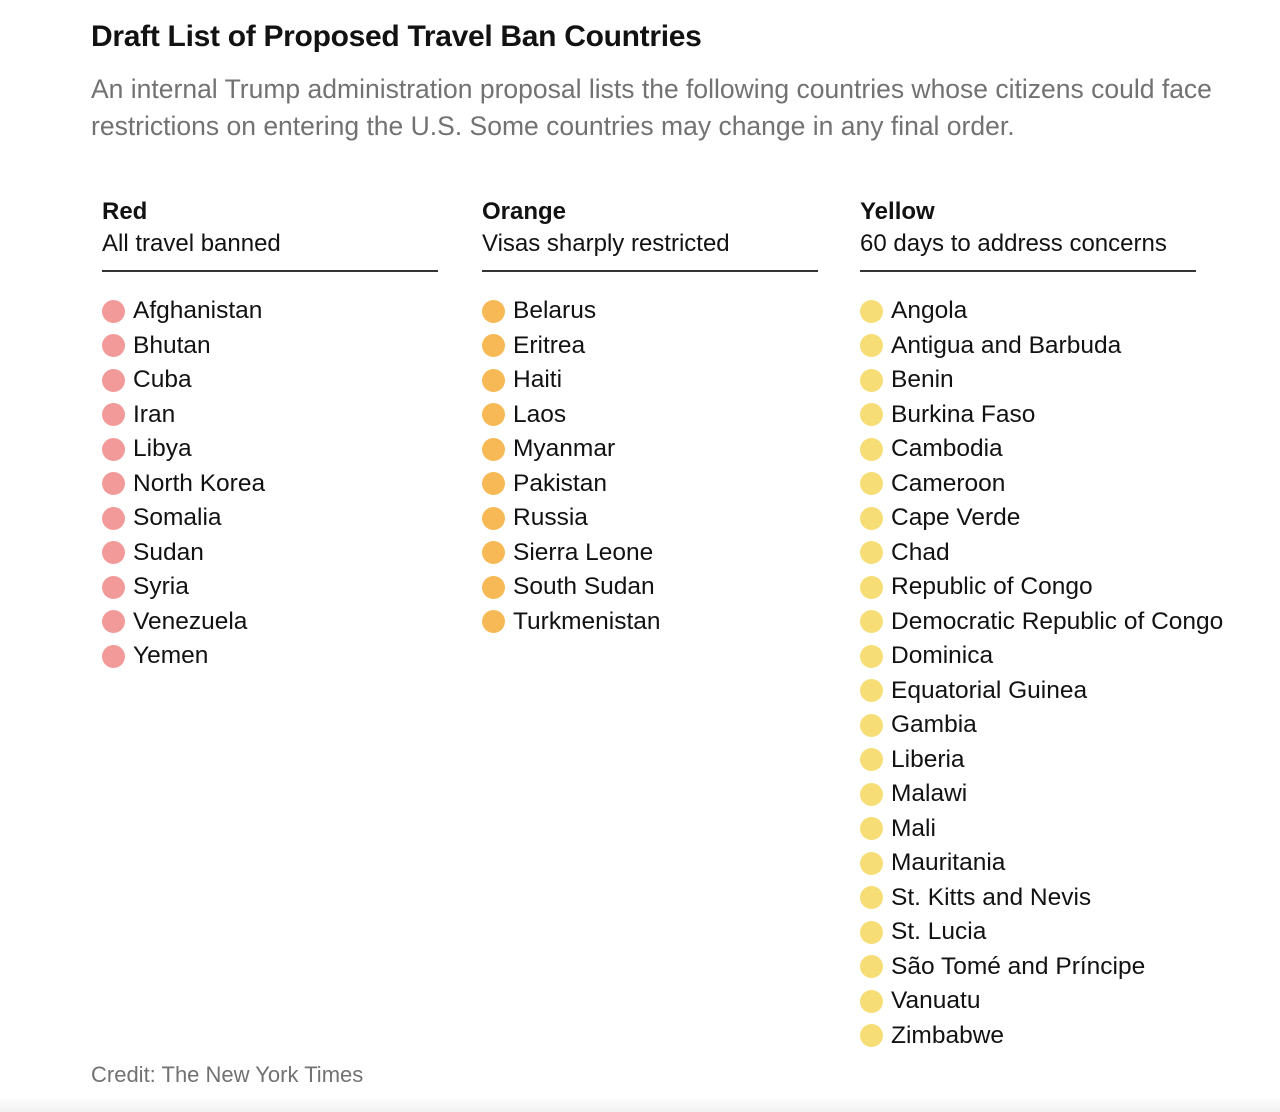 The width and height of the screenshot is (1280, 1112). I want to click on country-name: Dominica, so click(942, 656).